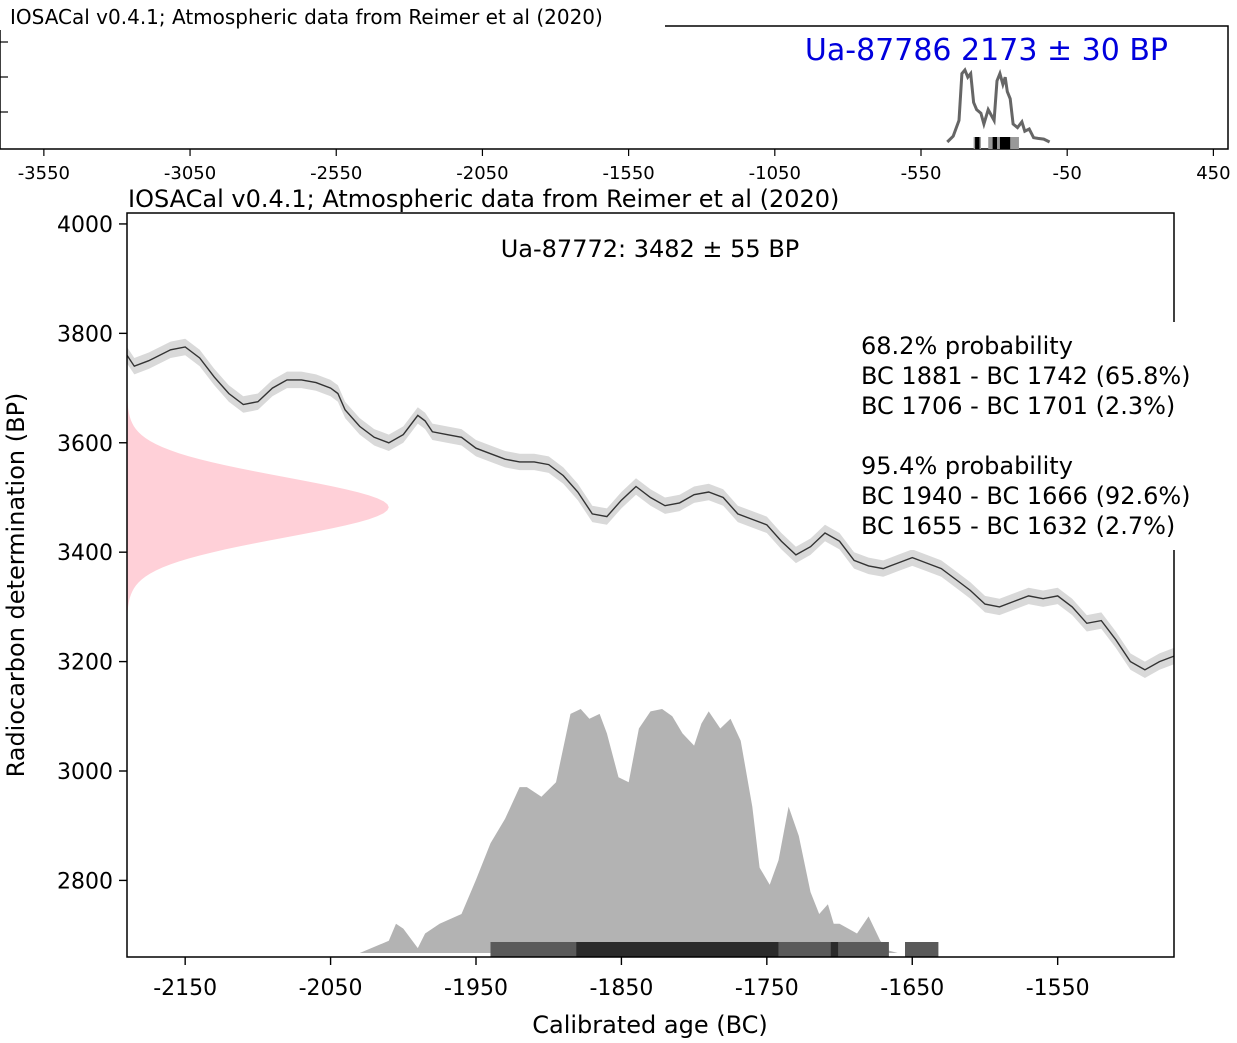  I want to click on x-tick-label: -1650, so click(912, 988).